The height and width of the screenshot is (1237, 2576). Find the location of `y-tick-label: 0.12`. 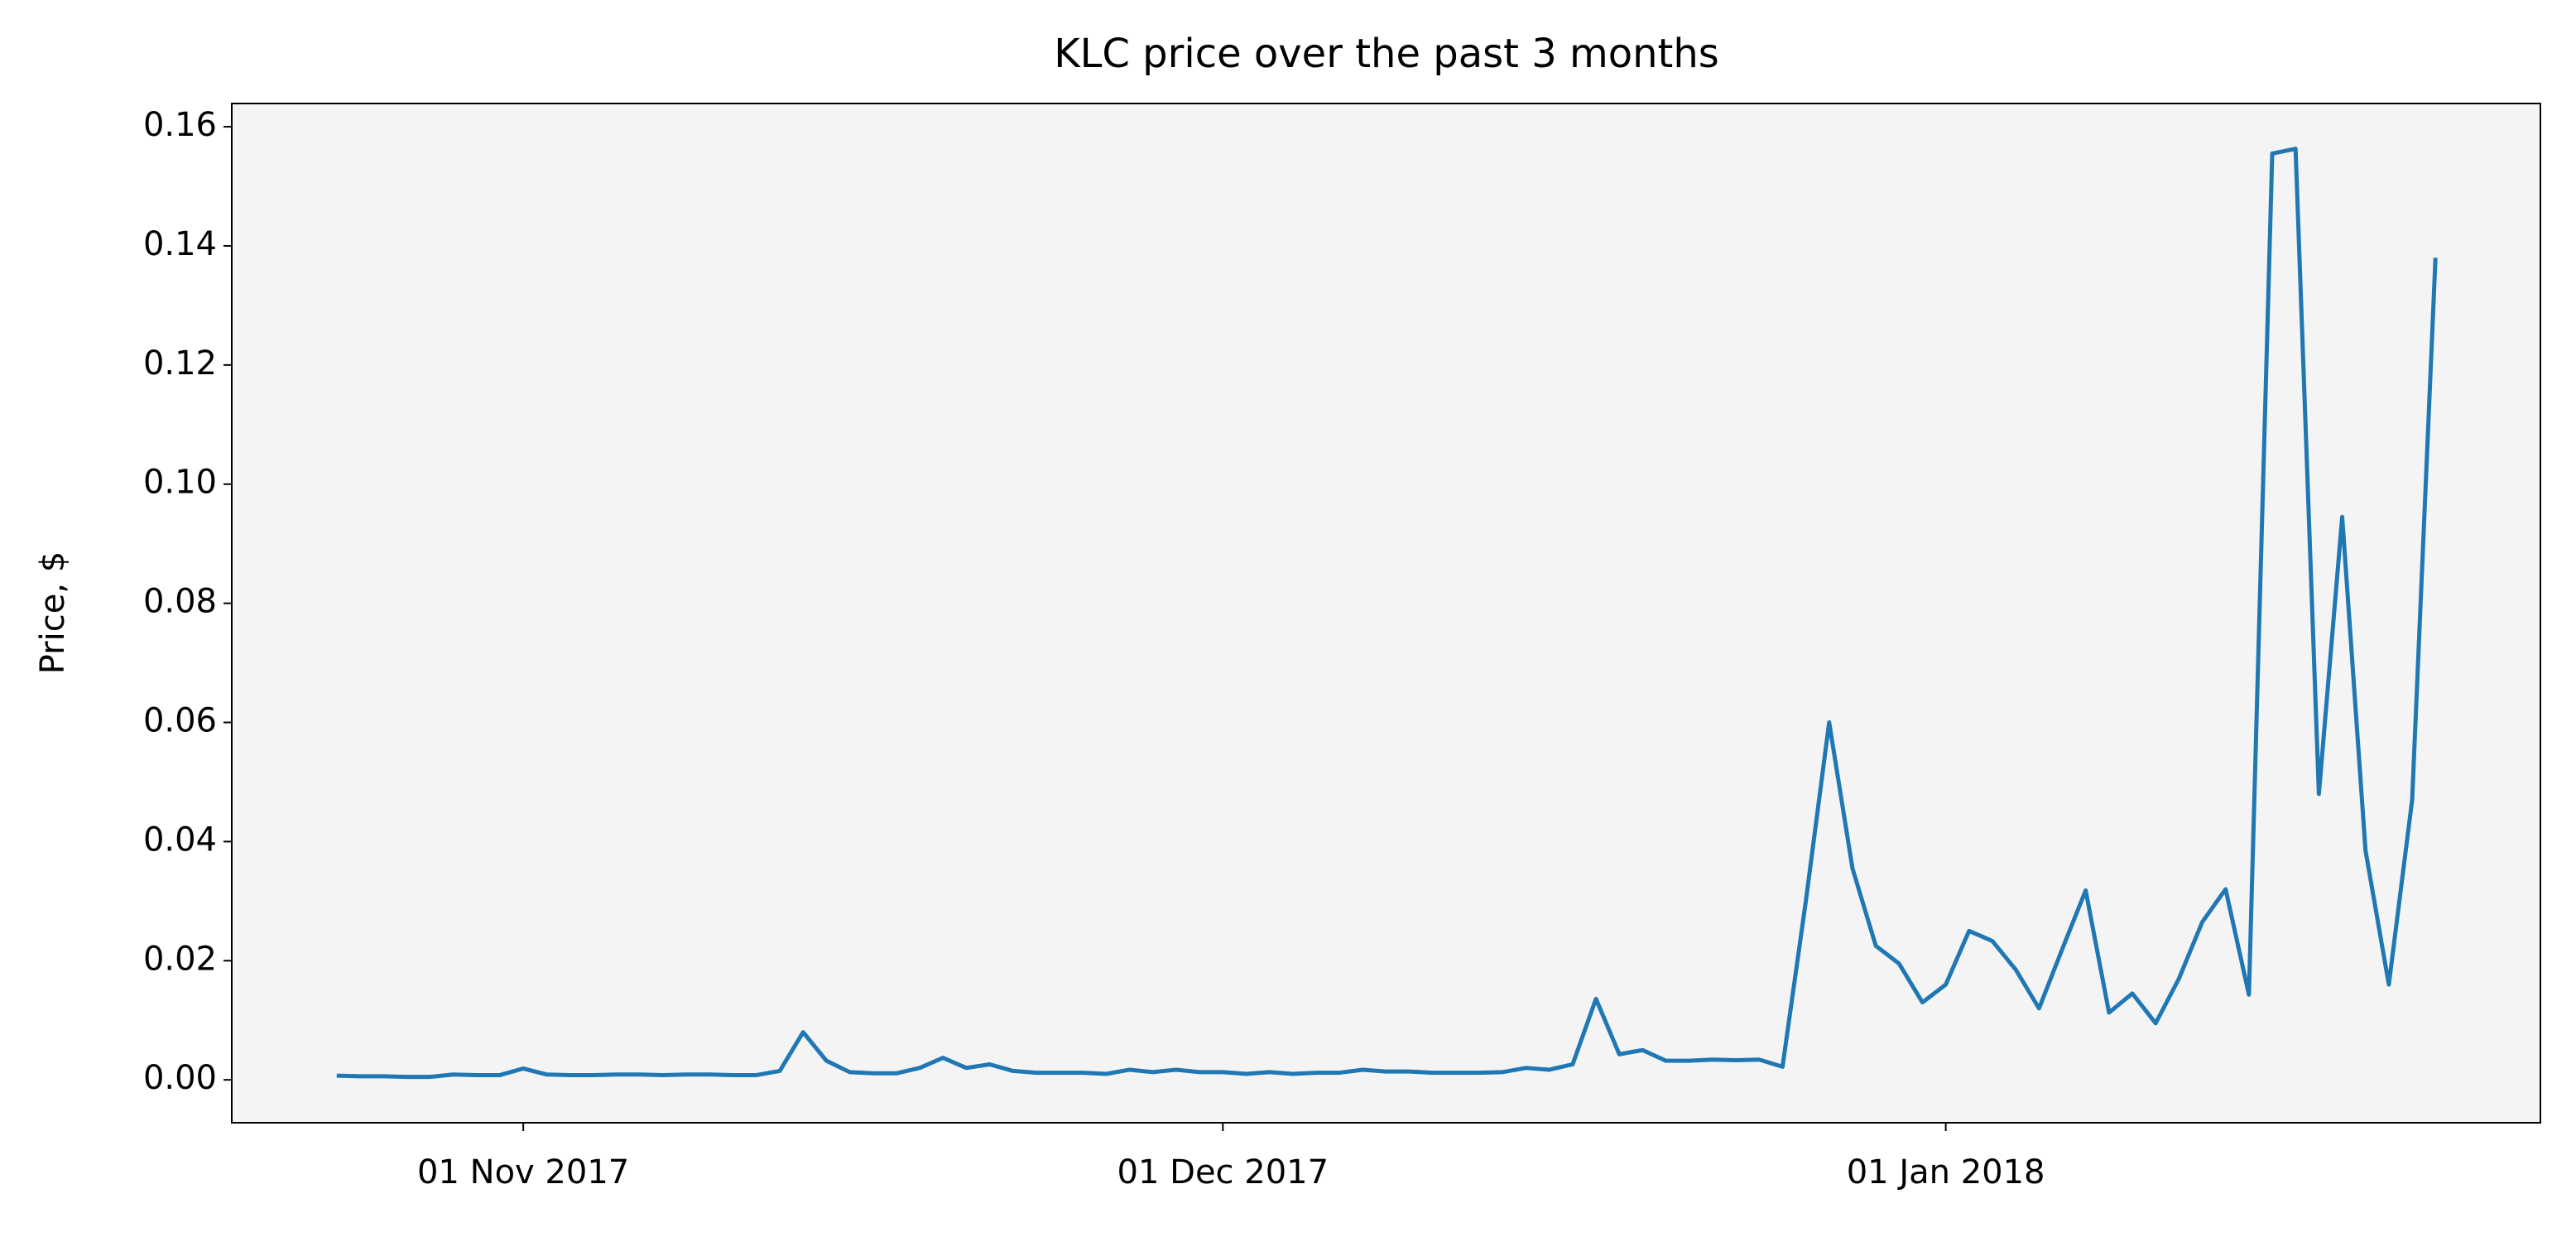

y-tick-label: 0.12 is located at coordinates (180, 363).